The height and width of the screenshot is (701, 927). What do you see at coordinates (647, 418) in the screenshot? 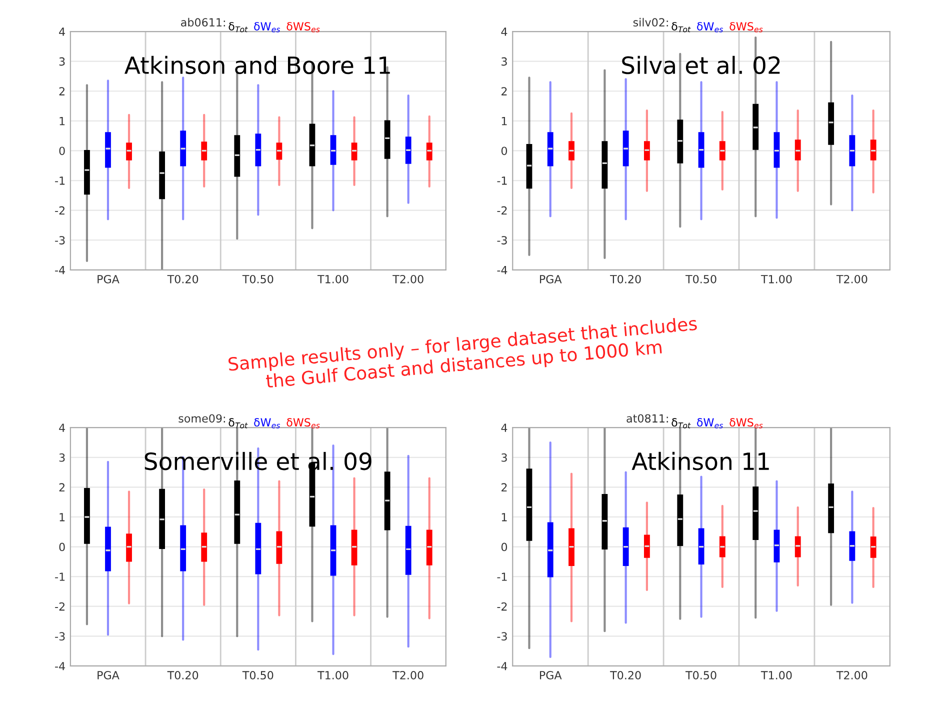
I see `chart-title: at0811:` at bounding box center [647, 418].